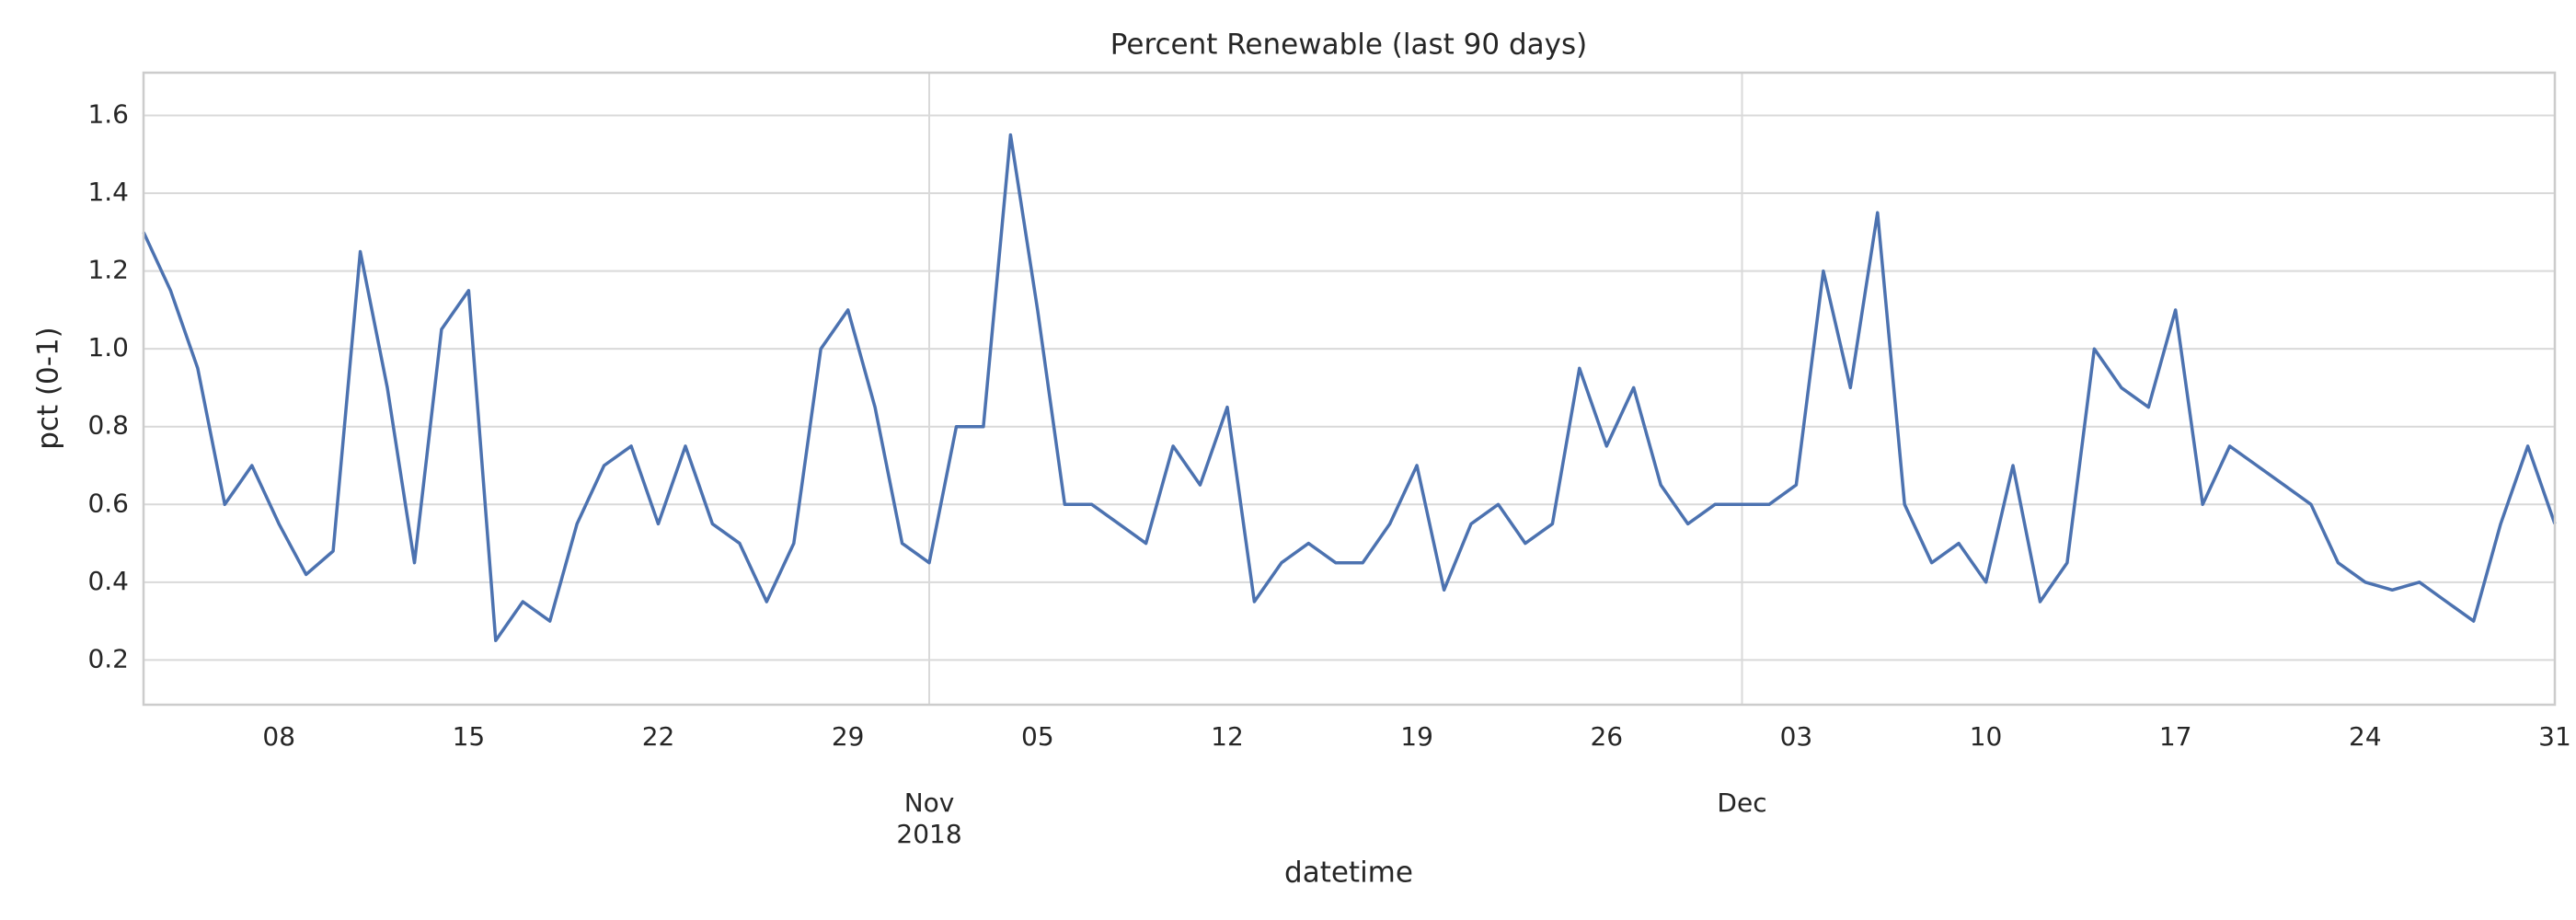 The image size is (2576, 920). I want to click on x-tick-label: 08, so click(278, 736).